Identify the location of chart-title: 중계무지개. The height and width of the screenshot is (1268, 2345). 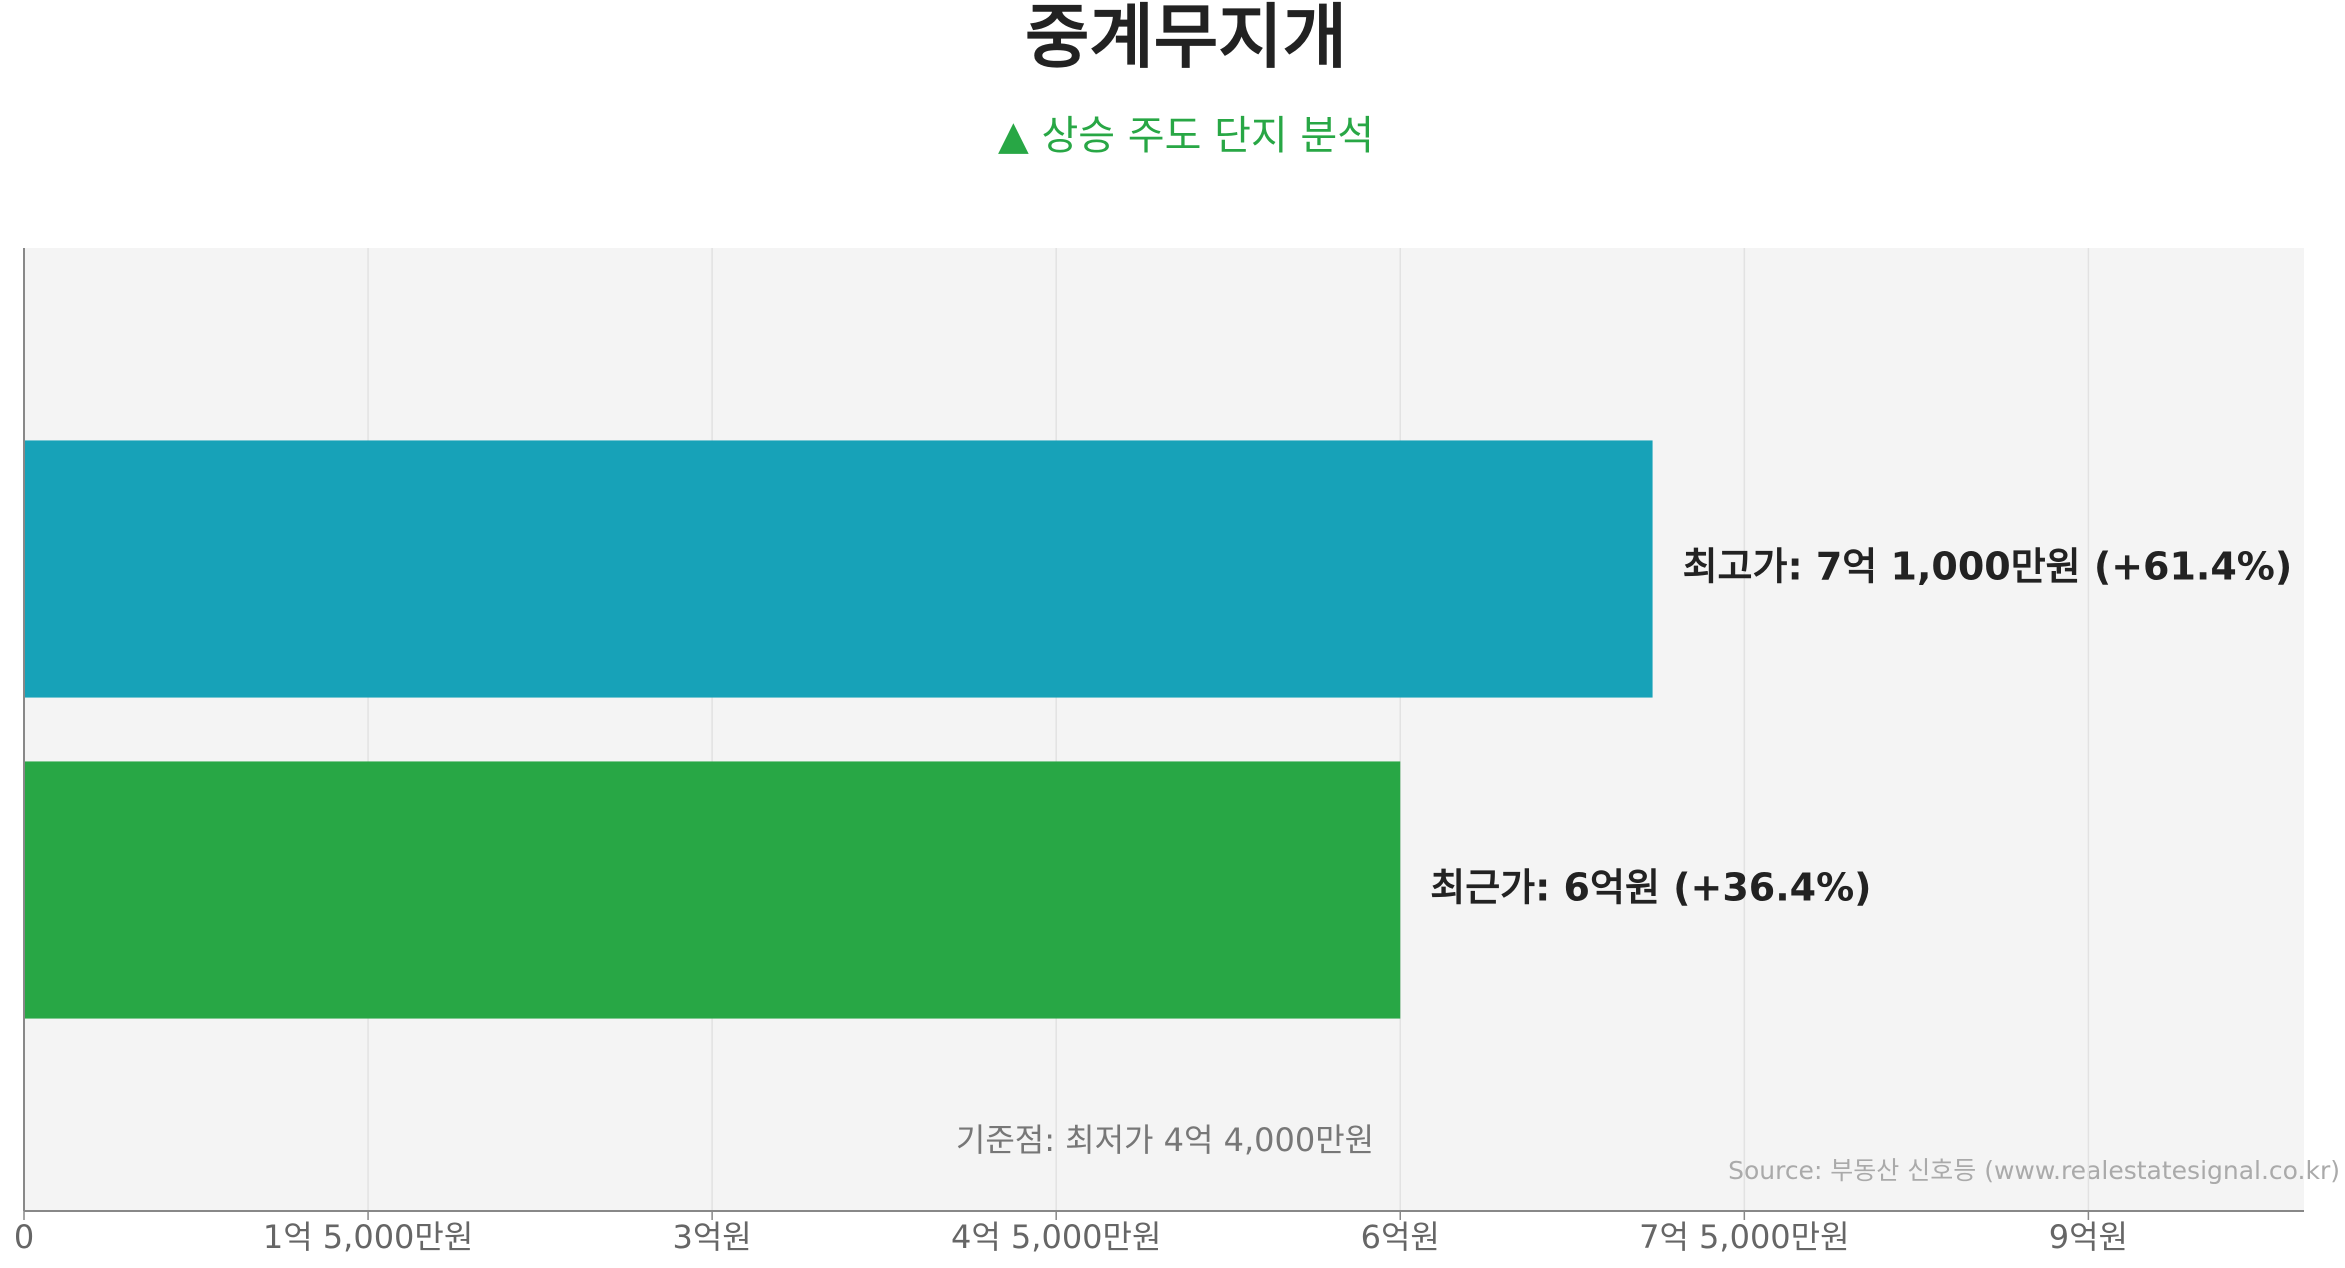
(1186, 39).